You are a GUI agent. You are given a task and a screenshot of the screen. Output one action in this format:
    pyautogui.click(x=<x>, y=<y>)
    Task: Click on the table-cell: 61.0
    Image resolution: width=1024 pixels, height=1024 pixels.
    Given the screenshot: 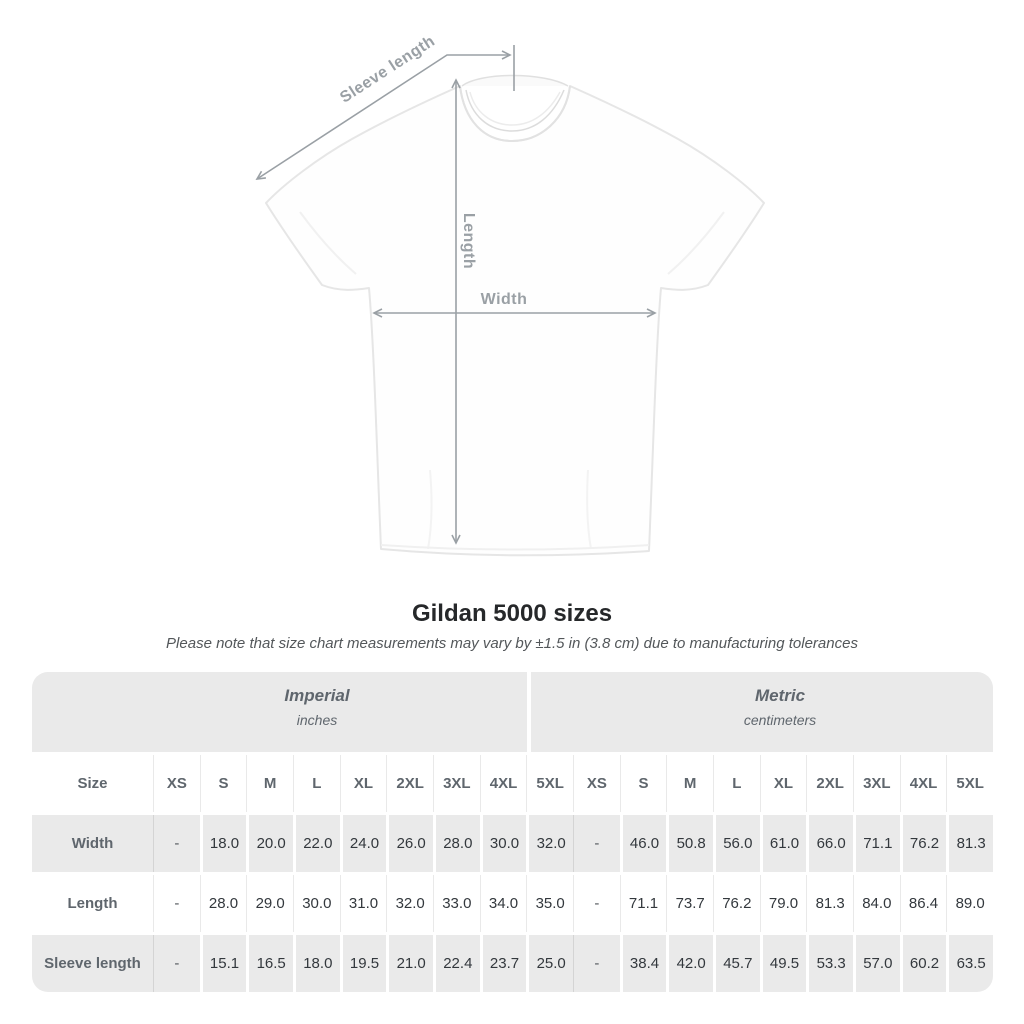 What is the action you would take?
    pyautogui.click(x=783, y=843)
    